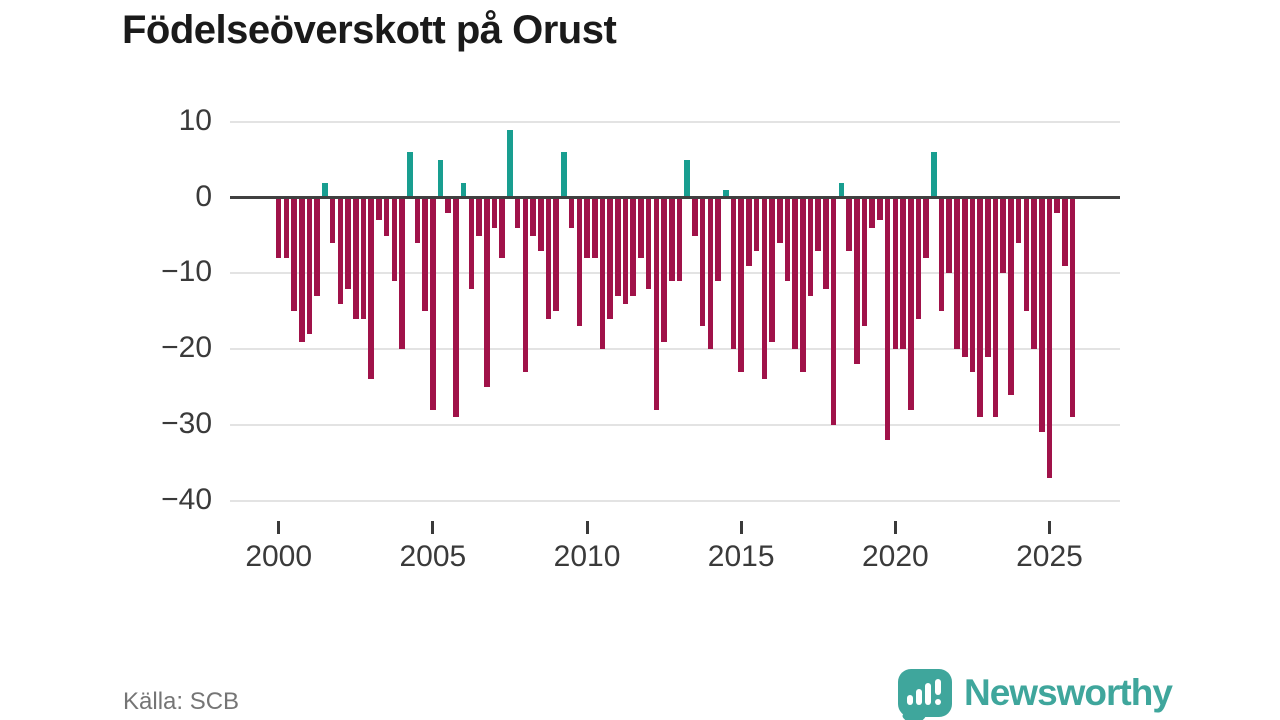 The height and width of the screenshot is (720, 1280). I want to click on x-tick-label: 2025, so click(1049, 556).